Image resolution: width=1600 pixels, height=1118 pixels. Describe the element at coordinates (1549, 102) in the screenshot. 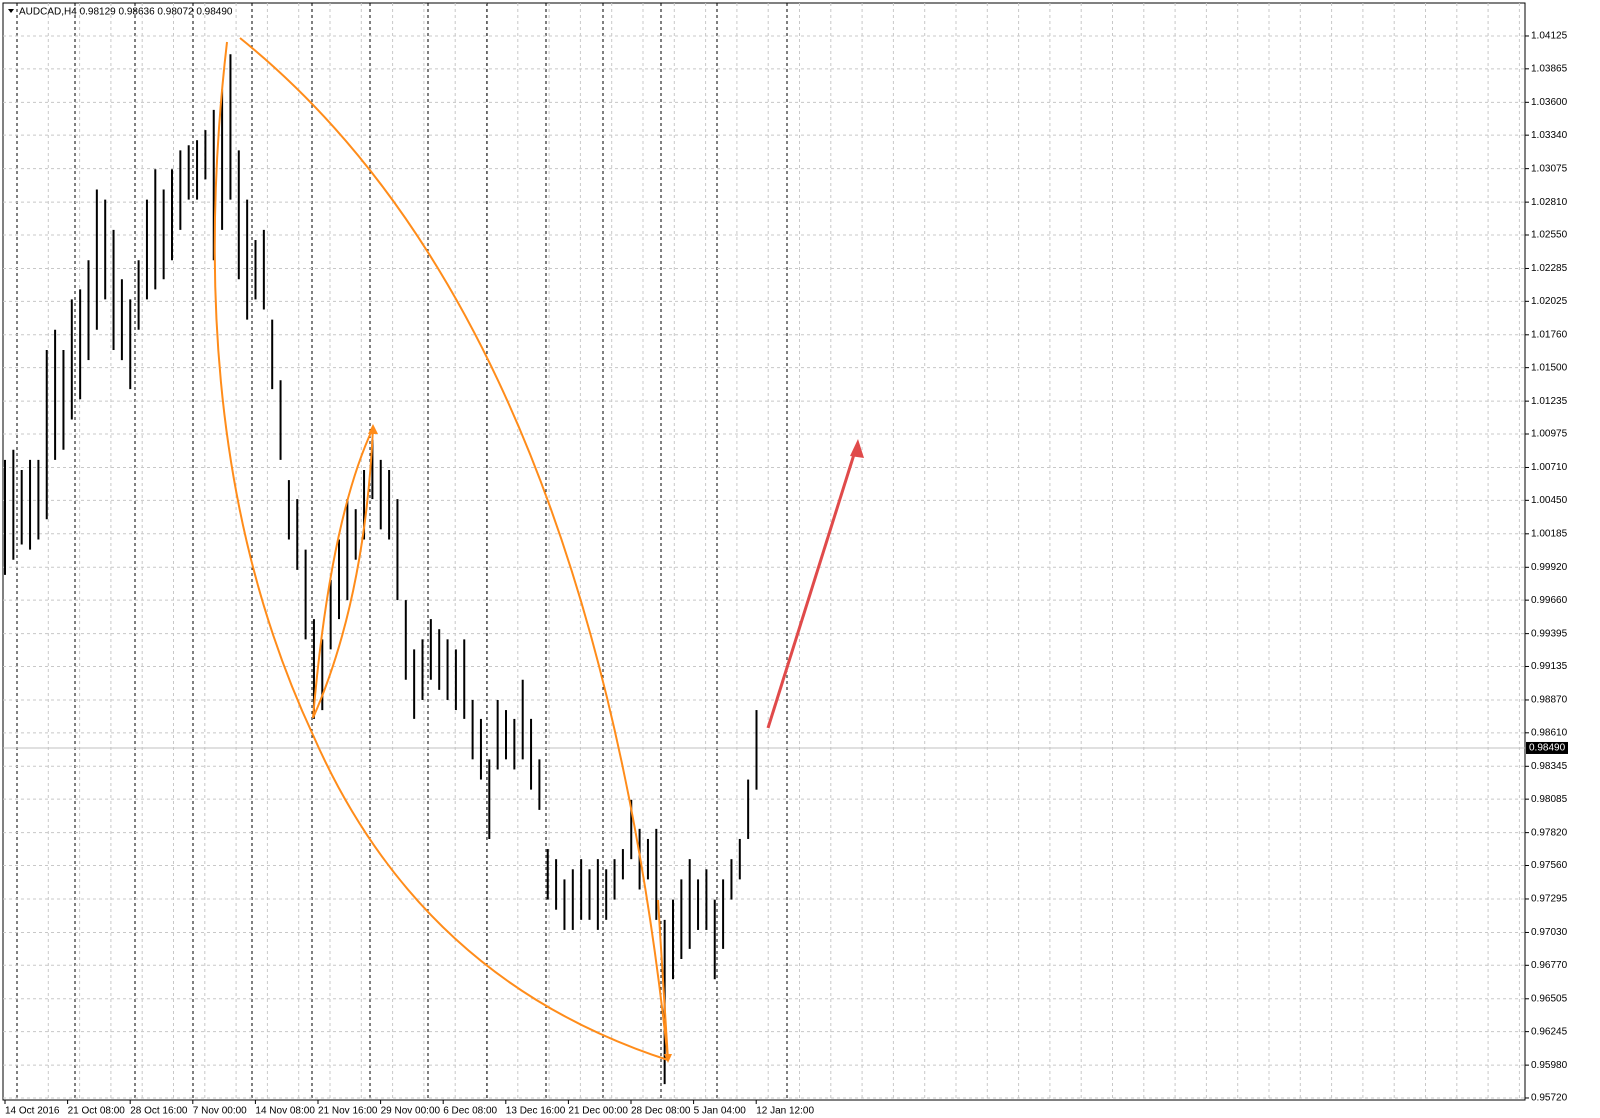

I see `y-tick-label: 1.03600` at that location.